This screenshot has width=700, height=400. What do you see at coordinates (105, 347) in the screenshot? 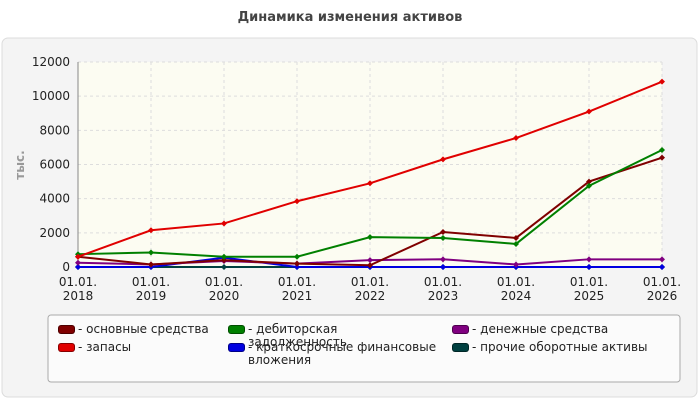
I see `legend-label: - запасы` at bounding box center [105, 347].